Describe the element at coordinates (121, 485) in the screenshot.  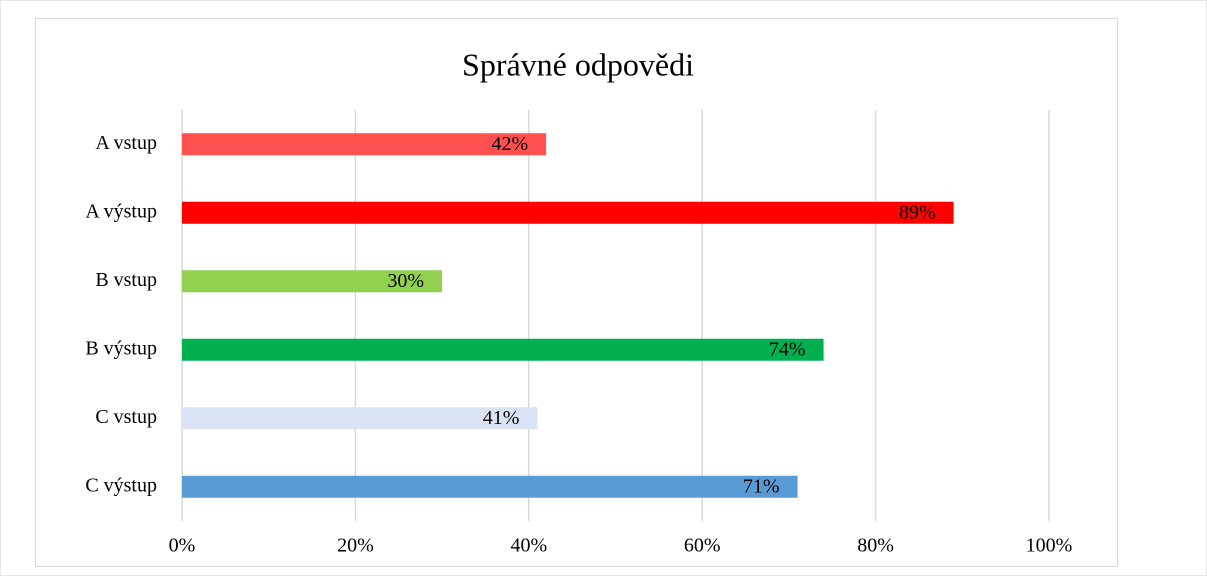
I see `y-tick-label: C výstup` at that location.